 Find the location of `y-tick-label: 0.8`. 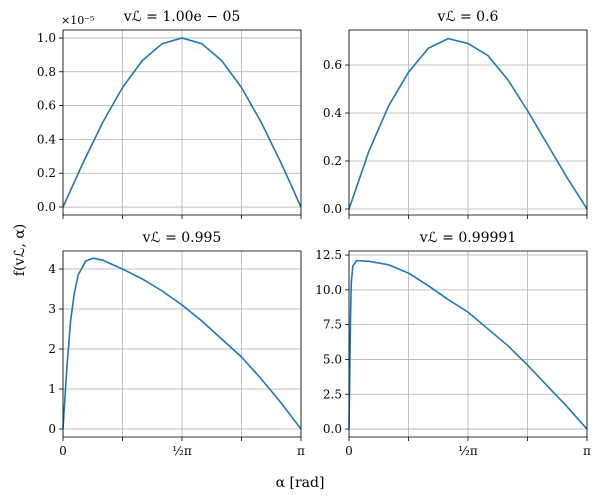

y-tick-label: 0.8 is located at coordinates (46, 72).